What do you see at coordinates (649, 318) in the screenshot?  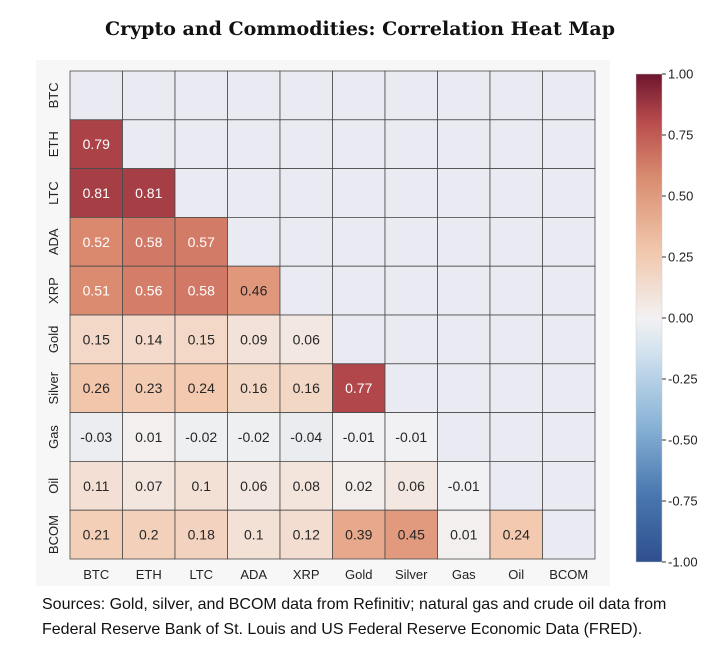 I see `colorbar-gradient` at bounding box center [649, 318].